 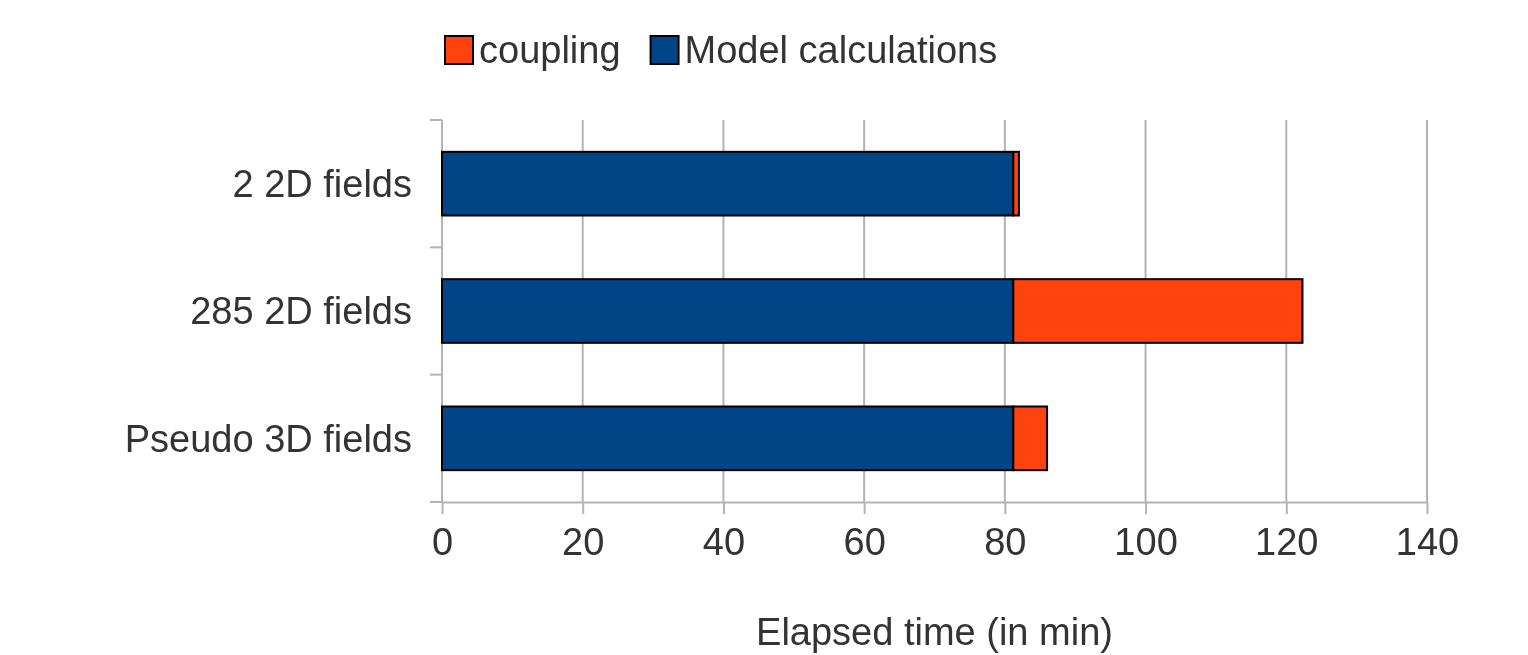 What do you see at coordinates (1427, 542) in the screenshot?
I see `x-tick-label: 140` at bounding box center [1427, 542].